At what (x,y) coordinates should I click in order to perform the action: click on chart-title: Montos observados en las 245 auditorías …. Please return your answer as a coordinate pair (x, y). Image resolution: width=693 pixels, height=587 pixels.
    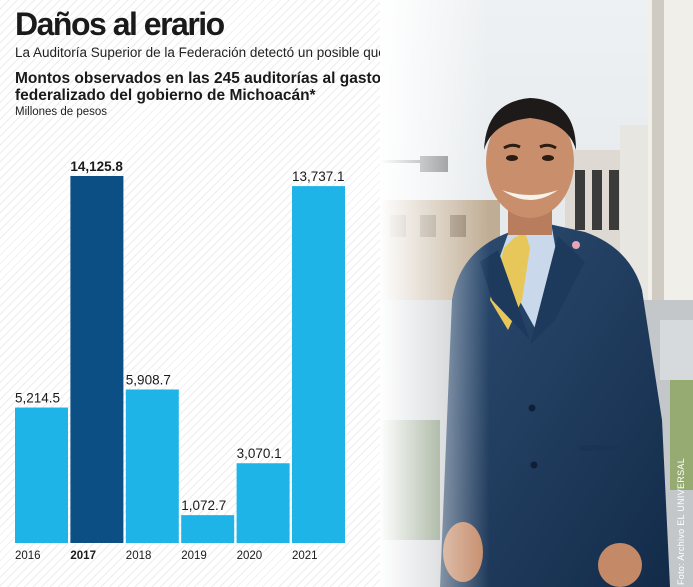
    Looking at the image, I should click on (198, 87).